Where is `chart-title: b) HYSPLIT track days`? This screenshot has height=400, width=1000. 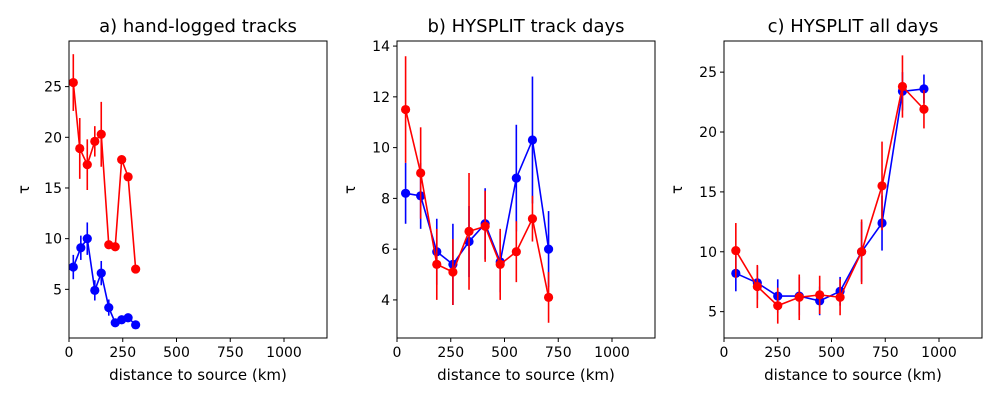
chart-title: b) HYSPLIT track days is located at coordinates (525, 26).